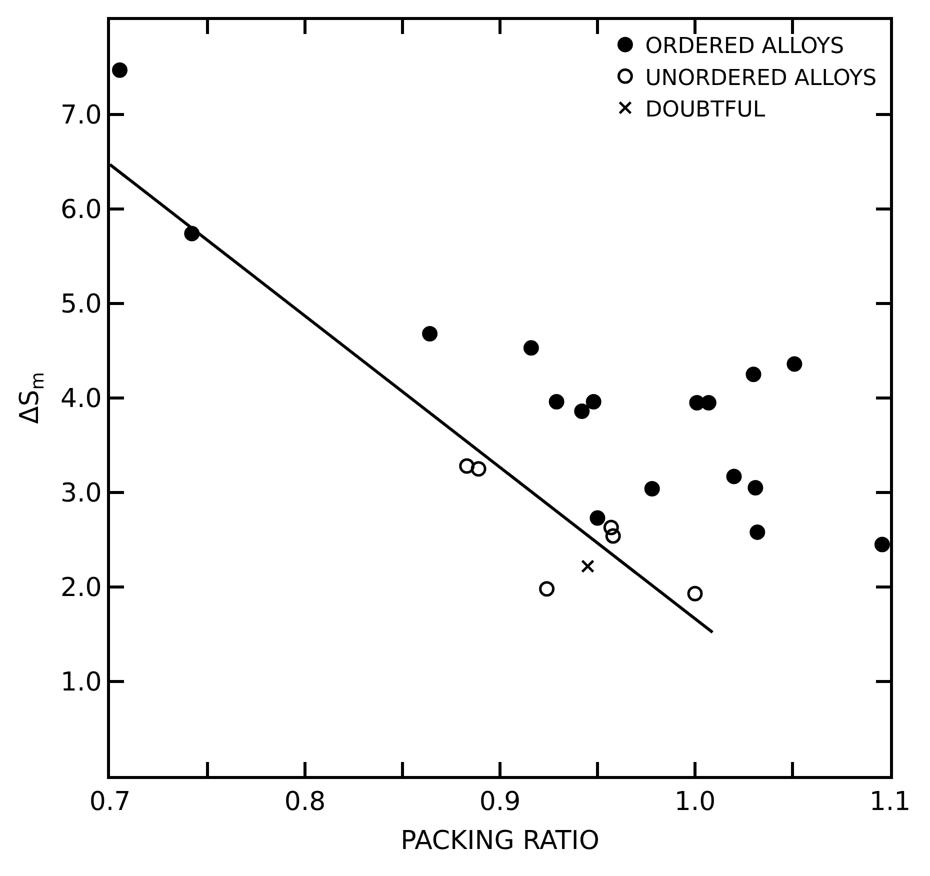 This screenshot has width=930, height=876. What do you see at coordinates (761, 78) in the screenshot?
I see `legend-label: UNORDERED ALLOYS` at bounding box center [761, 78].